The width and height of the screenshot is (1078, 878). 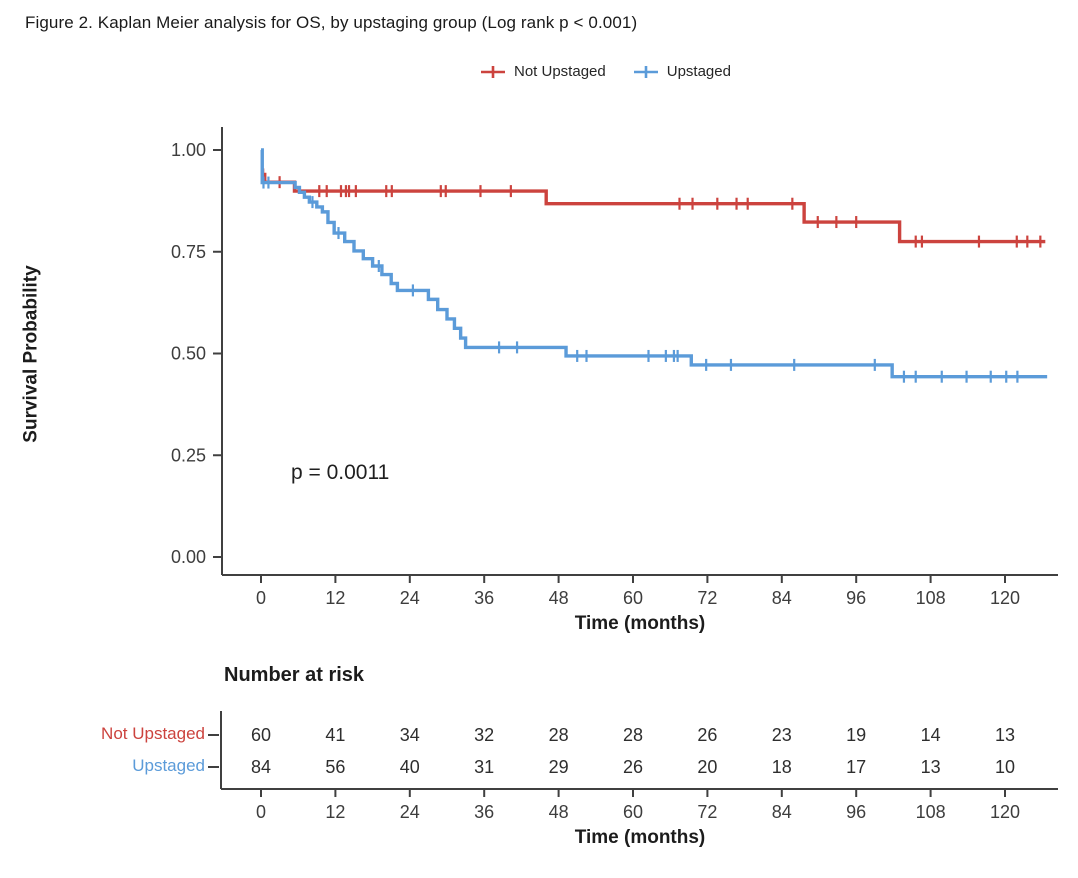 I want to click on x-axis-title: Time (months), so click(x=640, y=623).